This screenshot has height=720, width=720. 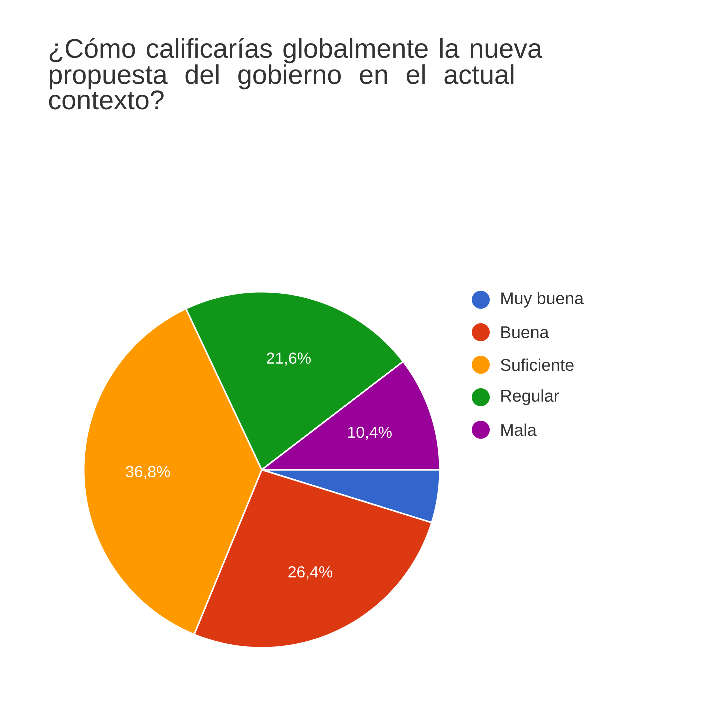 I want to click on legend-label: Muy buena, so click(x=543, y=300).